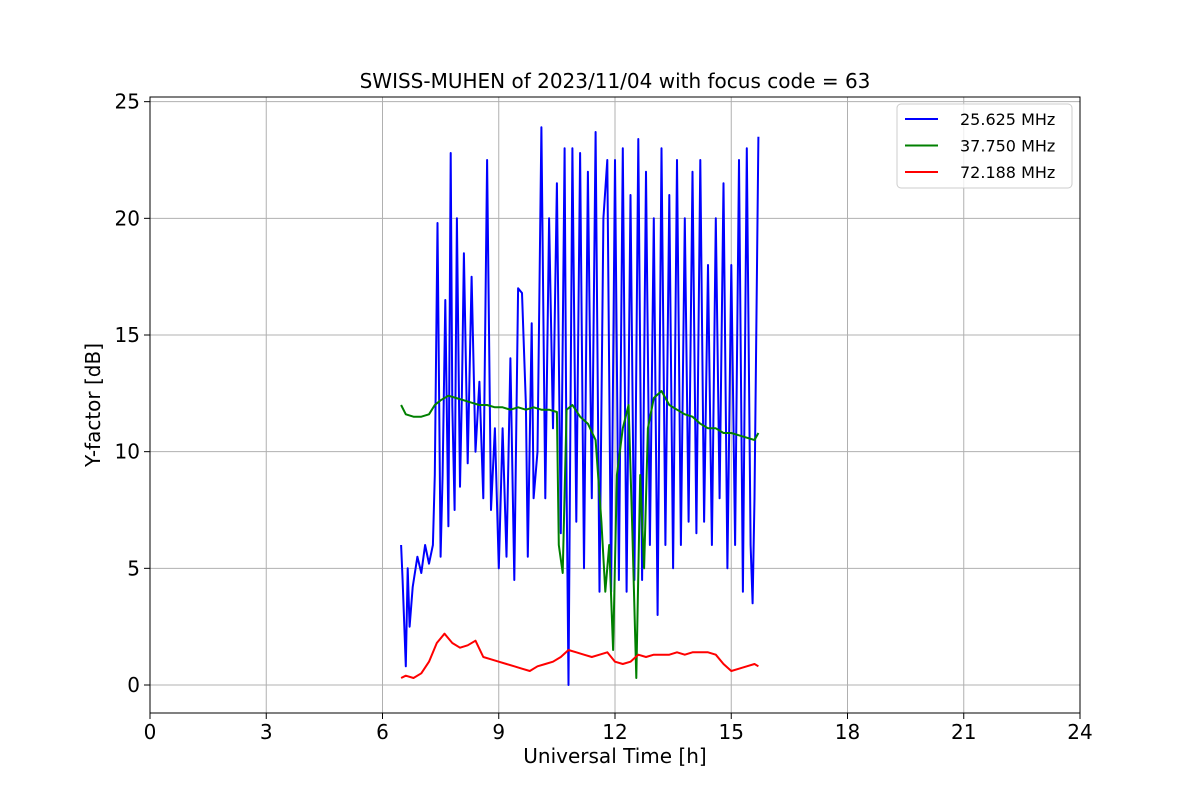  What do you see at coordinates (127, 452) in the screenshot?
I see `y-tick-label: 10` at bounding box center [127, 452].